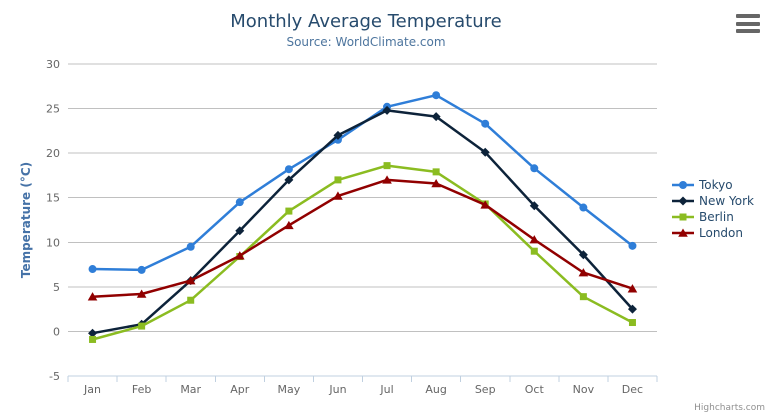  What do you see at coordinates (141, 269) in the screenshot?
I see `data-point-tokyo-feb` at bounding box center [141, 269].